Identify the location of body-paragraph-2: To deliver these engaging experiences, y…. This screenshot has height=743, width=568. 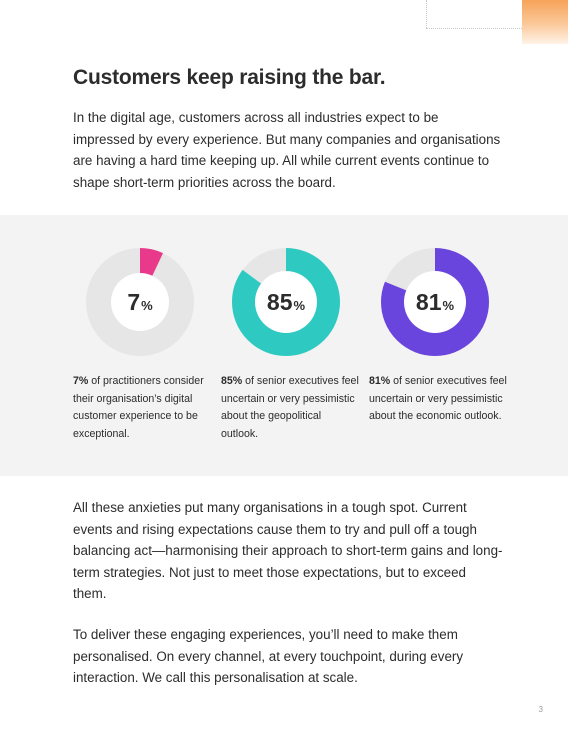
(268, 656).